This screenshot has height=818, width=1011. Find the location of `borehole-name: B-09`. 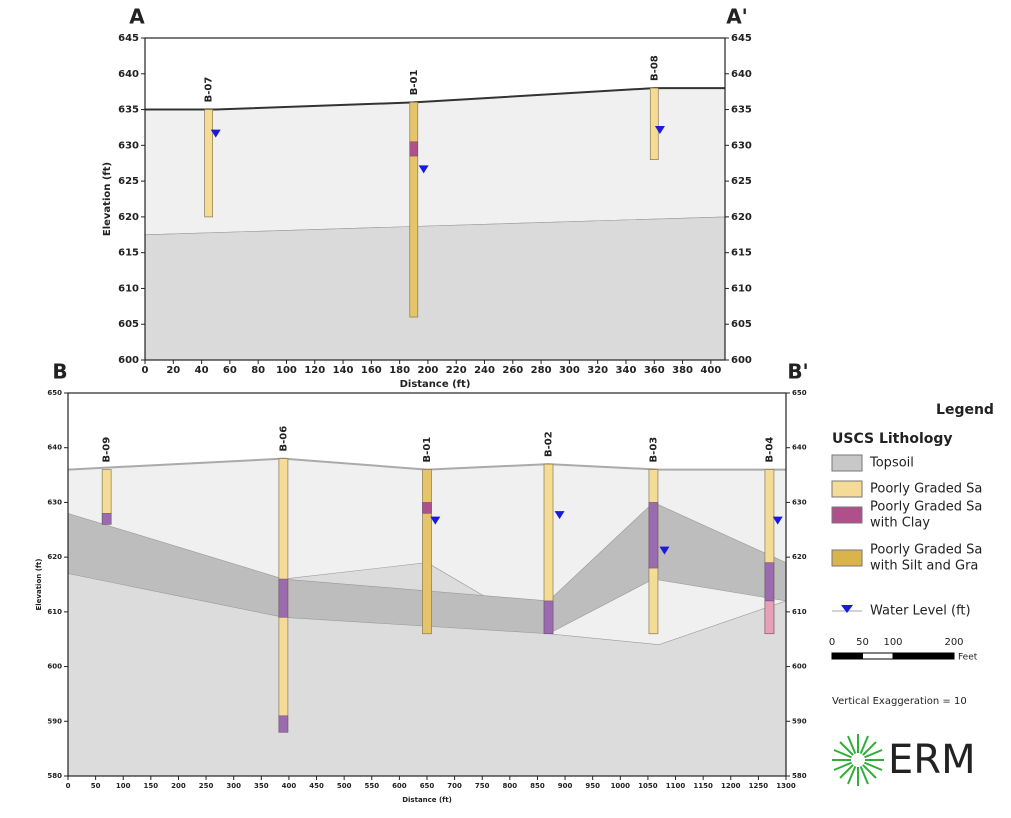

borehole-name: B-09 is located at coordinates (107, 450).